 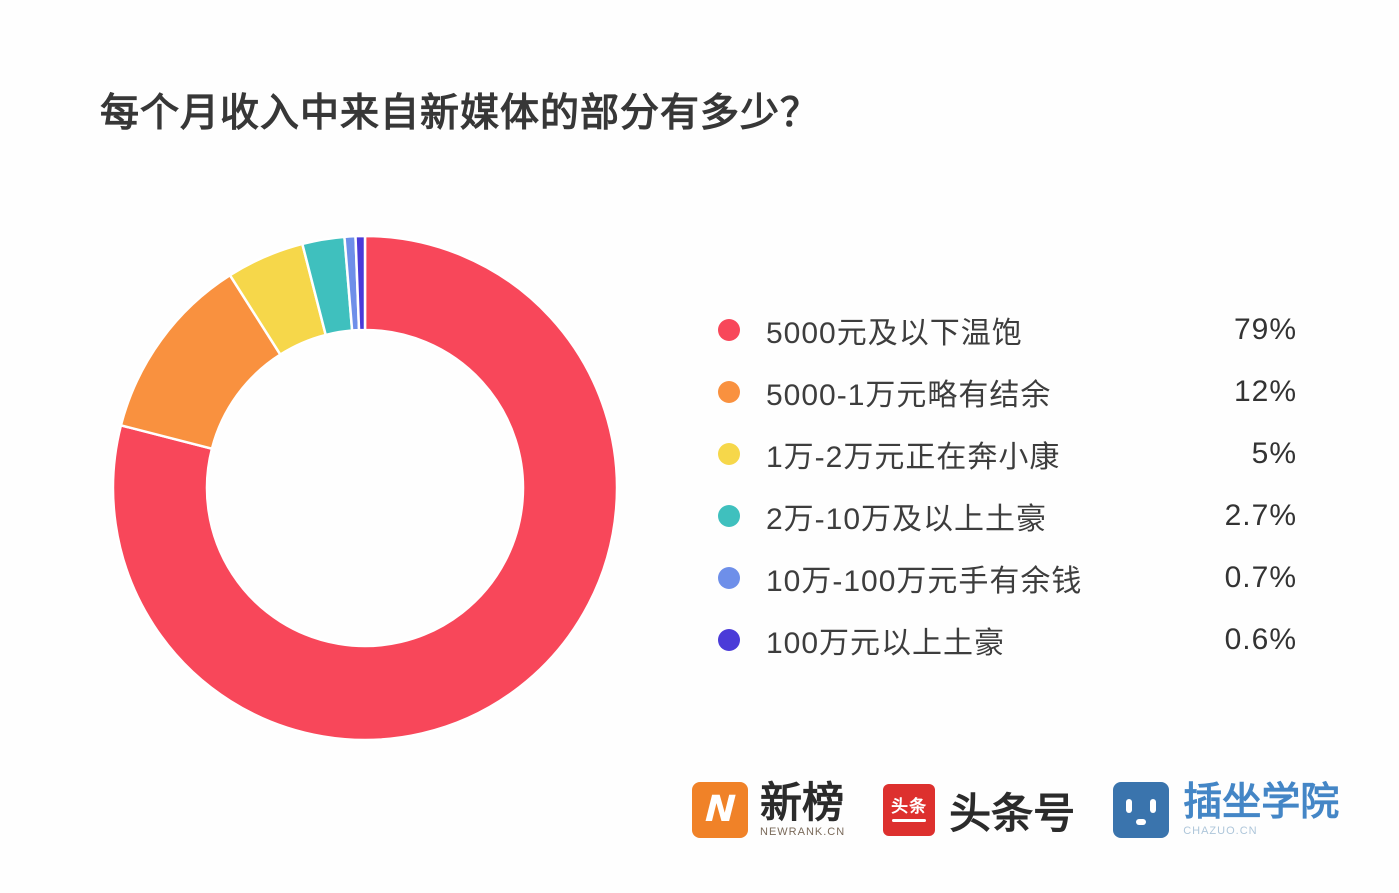 I want to click on legend-label: 5000-1万元略有结余, so click(x=909, y=395).